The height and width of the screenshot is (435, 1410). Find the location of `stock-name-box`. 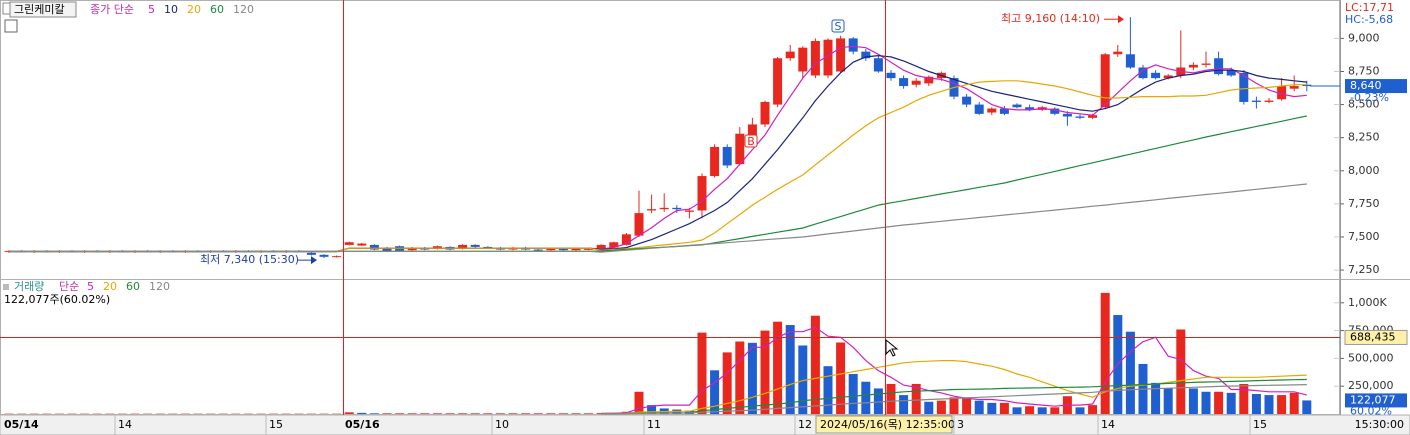

stock-name-box is located at coordinates (43, 9).